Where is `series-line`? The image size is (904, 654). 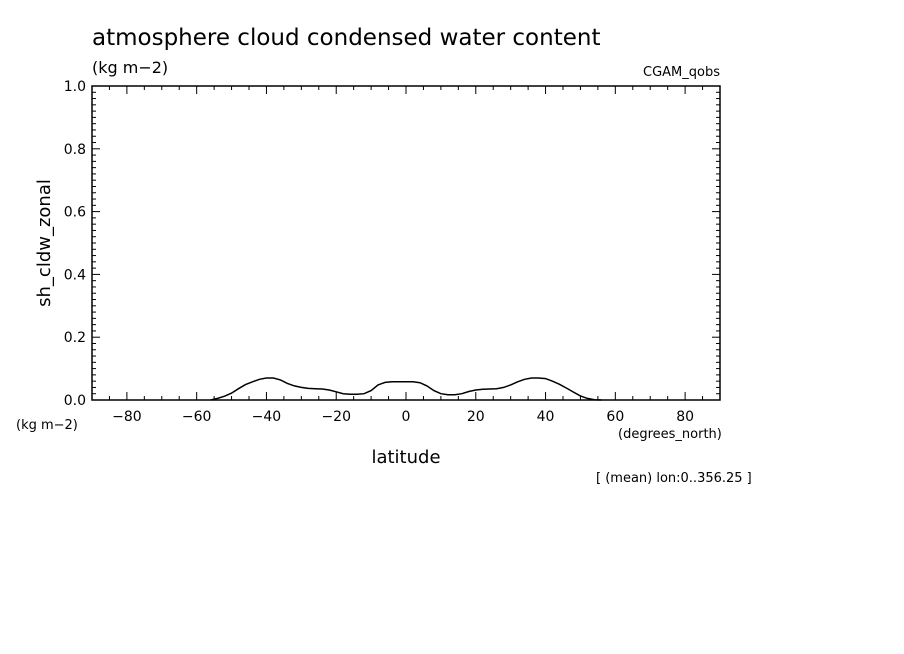
series-line is located at coordinates (406, 389).